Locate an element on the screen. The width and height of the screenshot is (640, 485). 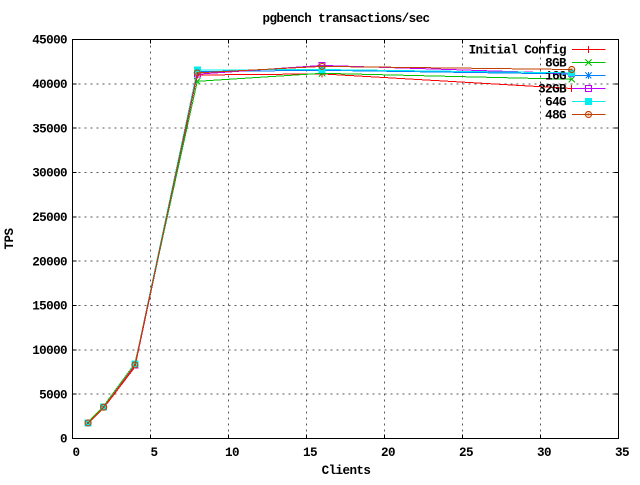
svg-text: 48G is located at coordinates (555, 116).